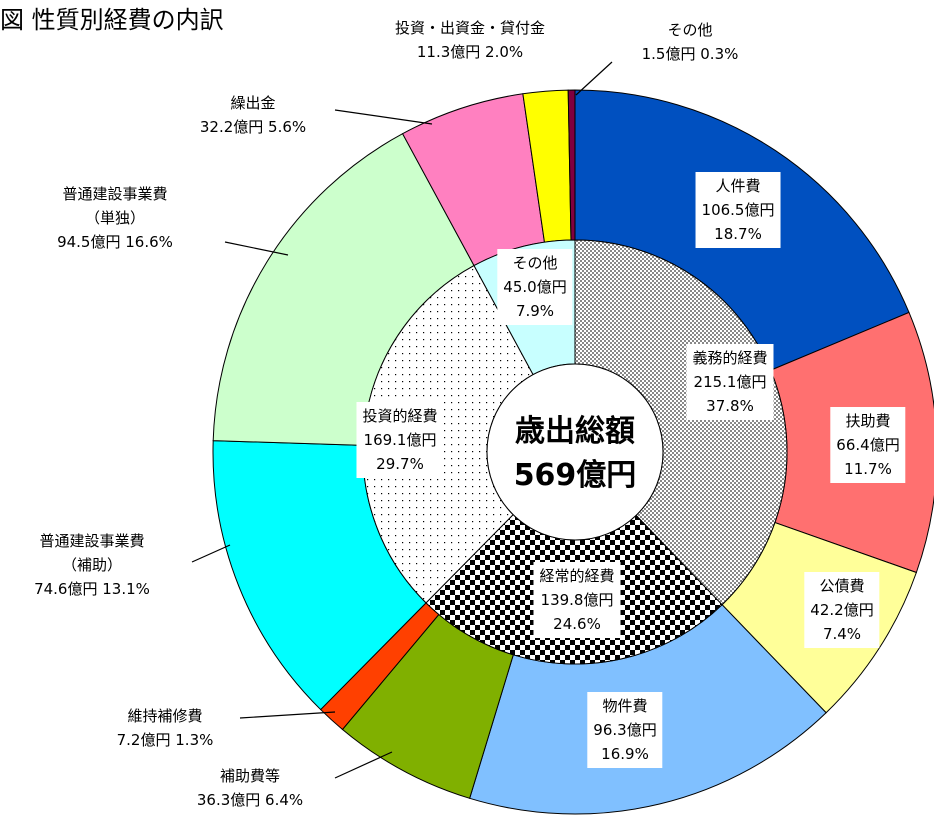 This screenshot has width=934, height=827. I want to click on amount-label: 42.2億円, so click(842, 610).